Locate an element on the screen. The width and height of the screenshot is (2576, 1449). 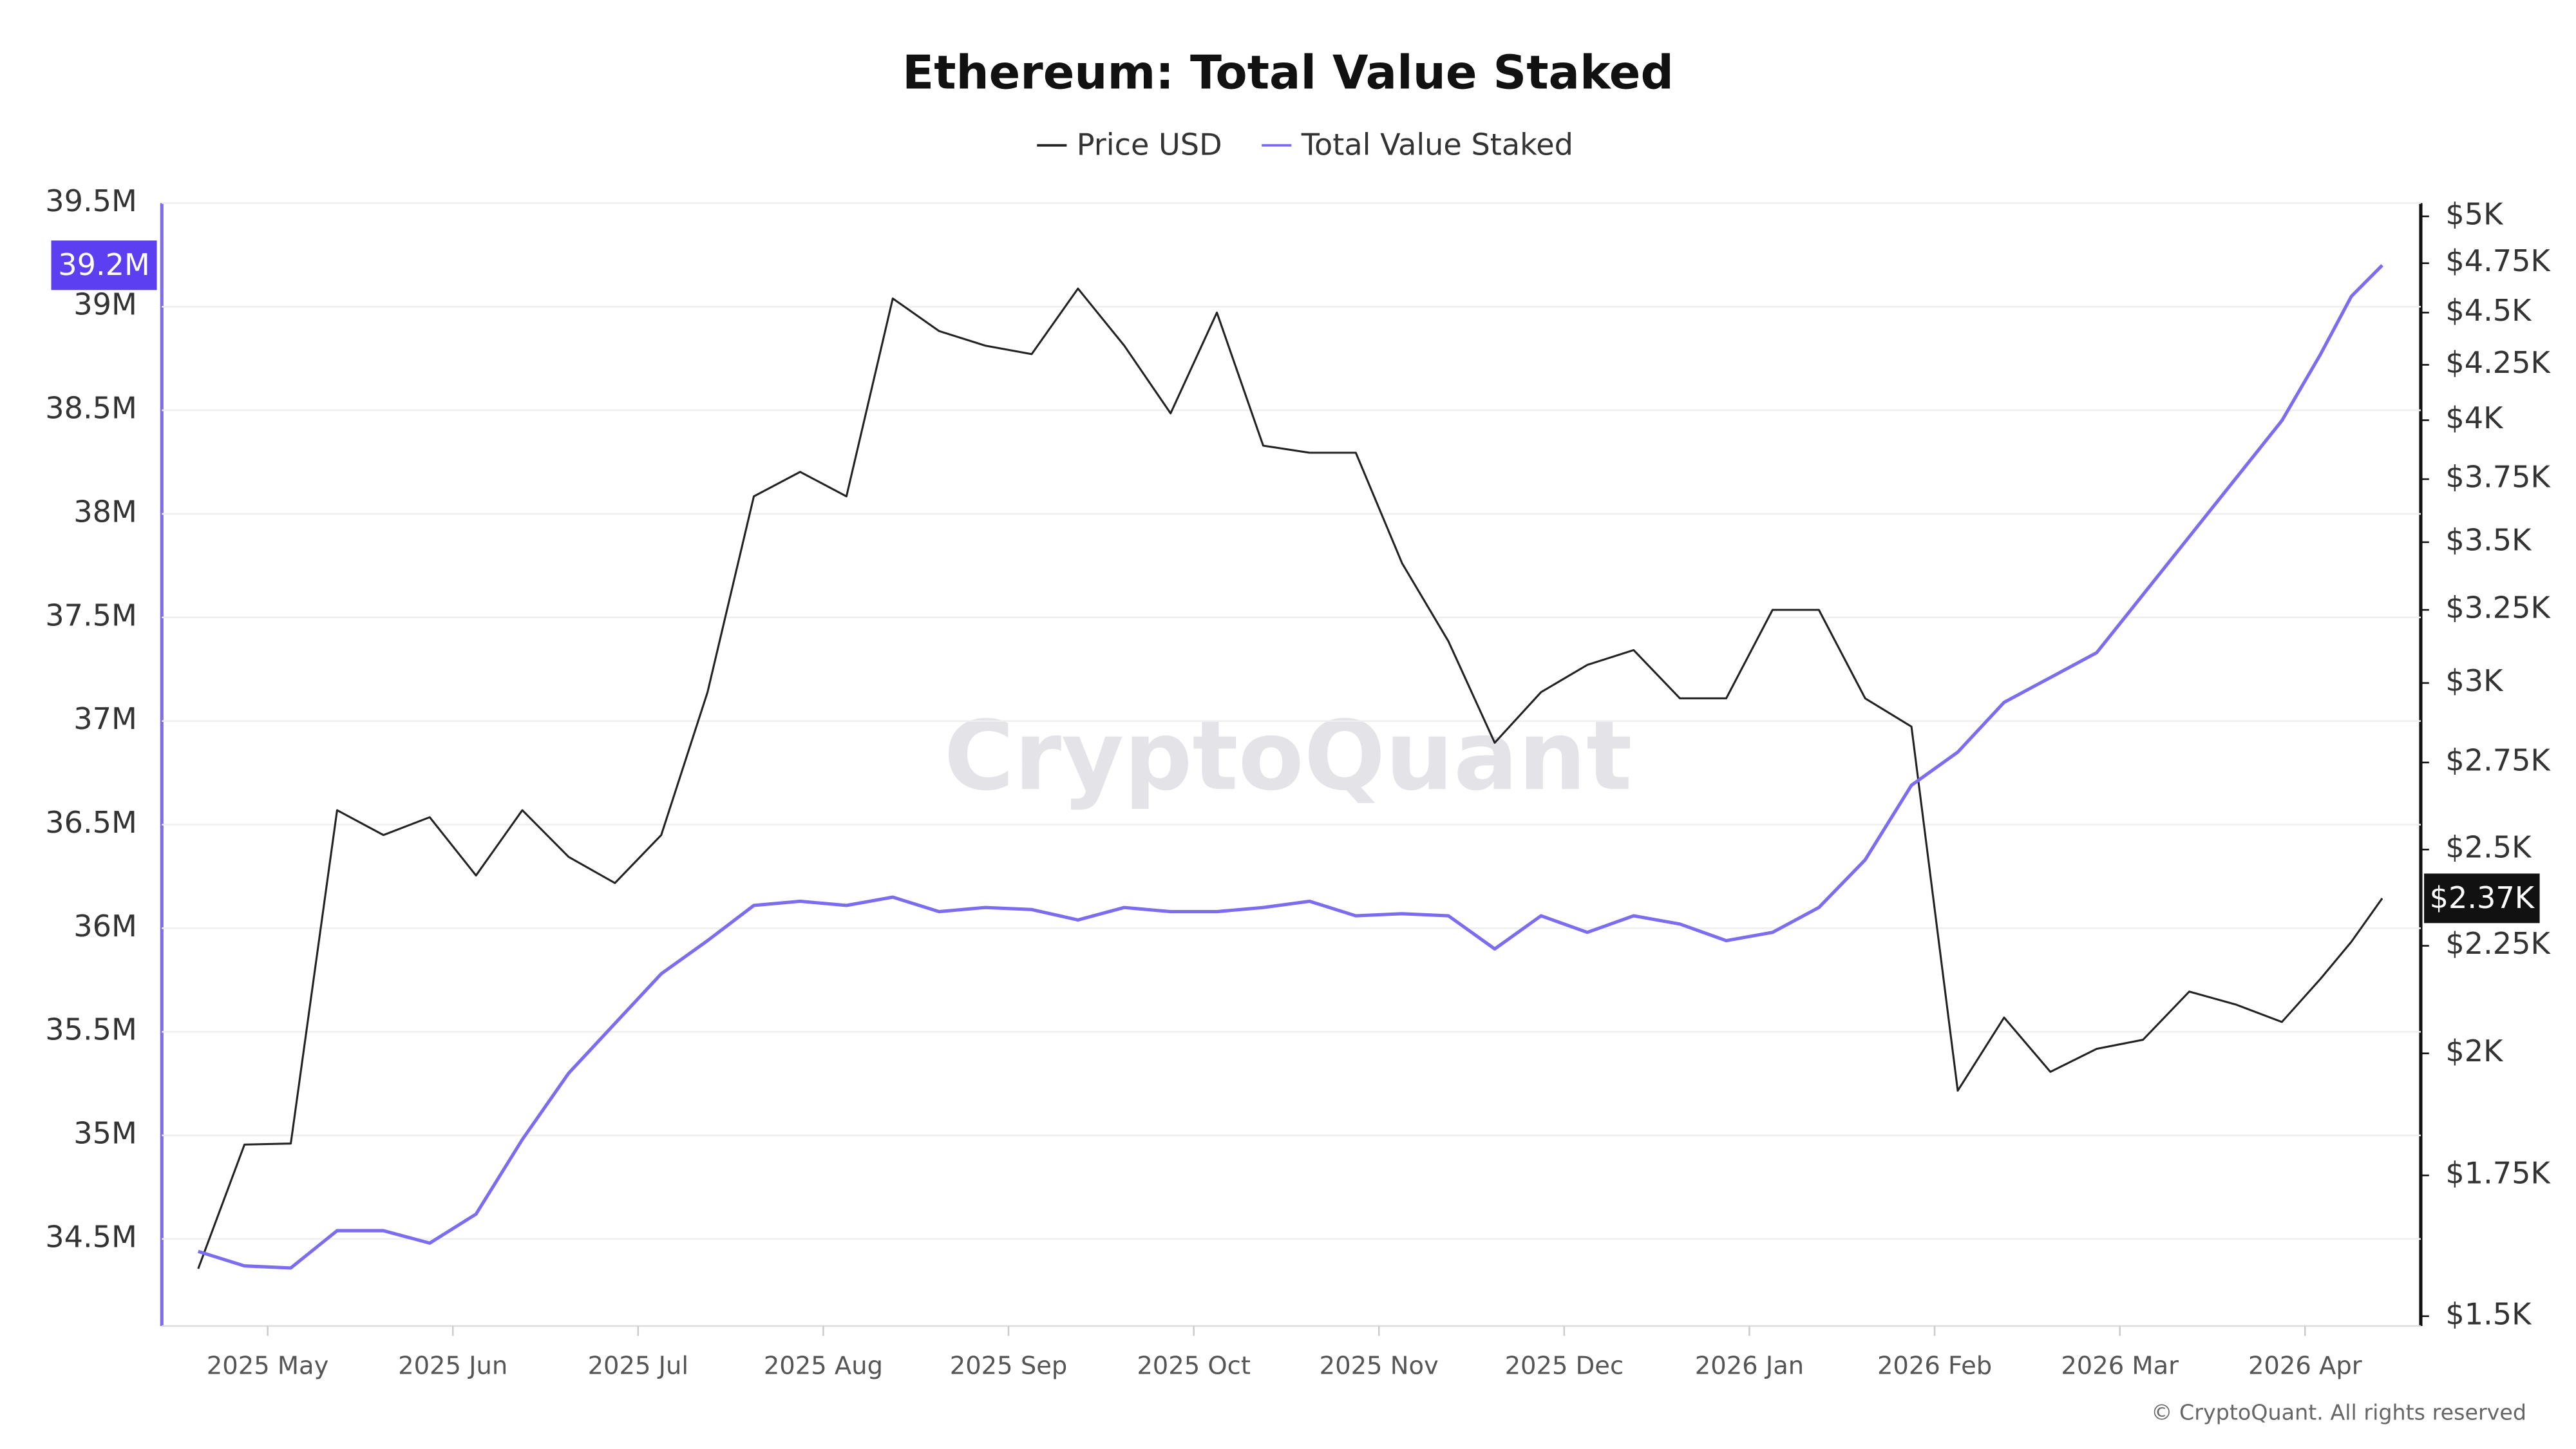
y2-tick-label: $3.5K is located at coordinates (2489, 539).